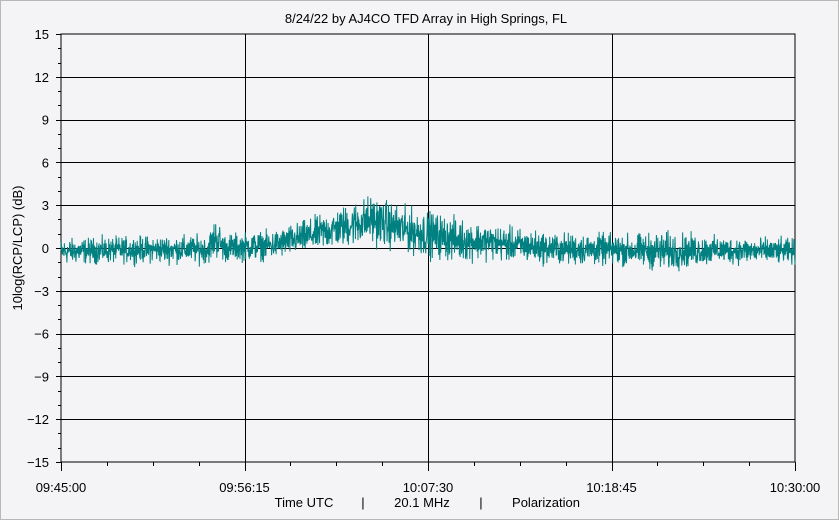 The height and width of the screenshot is (520, 839). Describe the element at coordinates (428, 478) in the screenshot. I see `x-axis-ticks: 09:45:00 09:56:15 10:07:30 10:18:45 10:30:00` at that location.